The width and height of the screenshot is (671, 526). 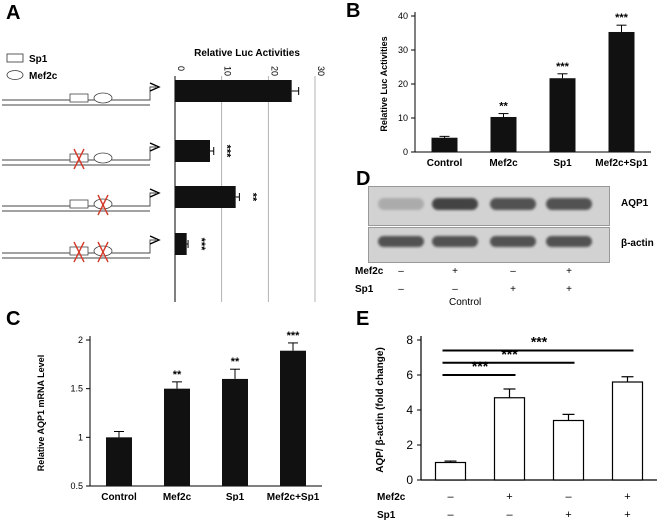 What do you see at coordinates (450, 471) in the screenshot?
I see `chart-e-bar-control` at bounding box center [450, 471].